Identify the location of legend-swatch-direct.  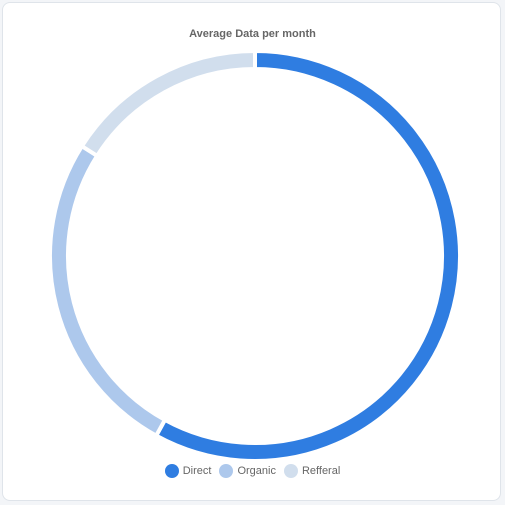
(171, 471).